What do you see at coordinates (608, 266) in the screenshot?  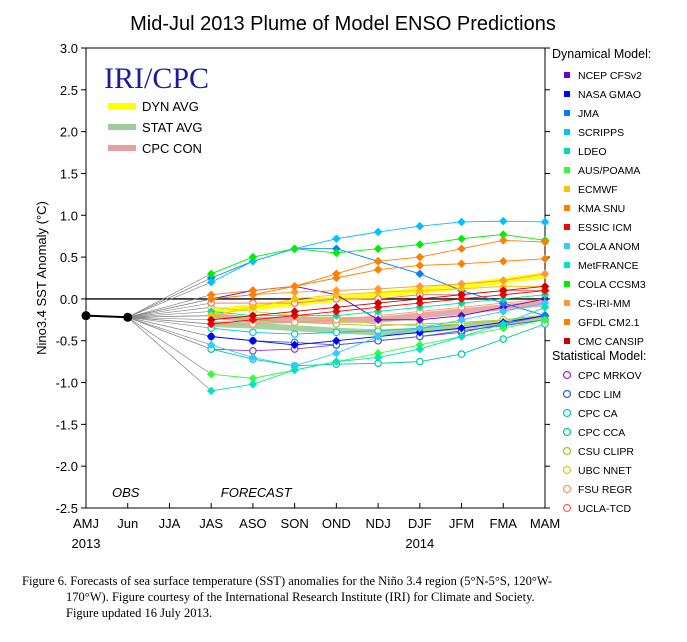 I see `legend-item-label: MetFRANCE` at bounding box center [608, 266].